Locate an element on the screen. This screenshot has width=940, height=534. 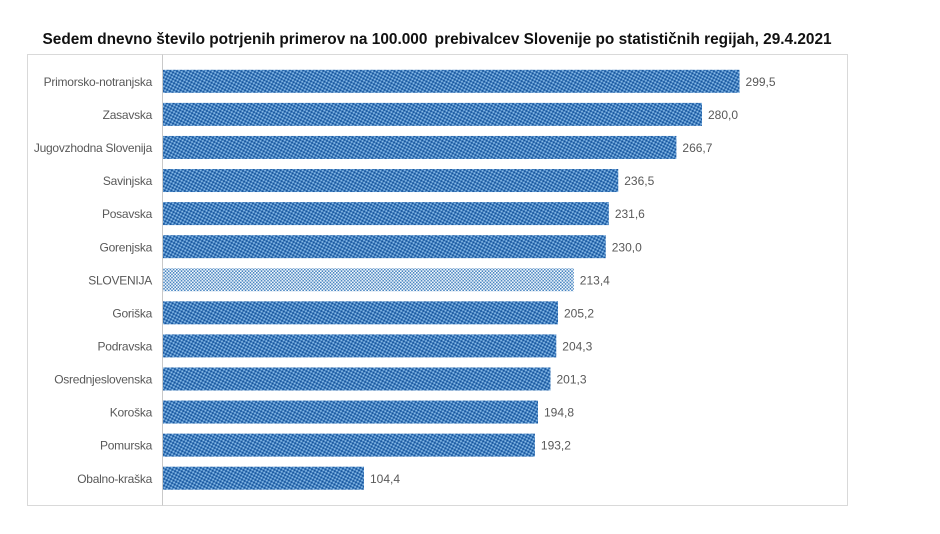
svg-text: 230,0 is located at coordinates (627, 247).